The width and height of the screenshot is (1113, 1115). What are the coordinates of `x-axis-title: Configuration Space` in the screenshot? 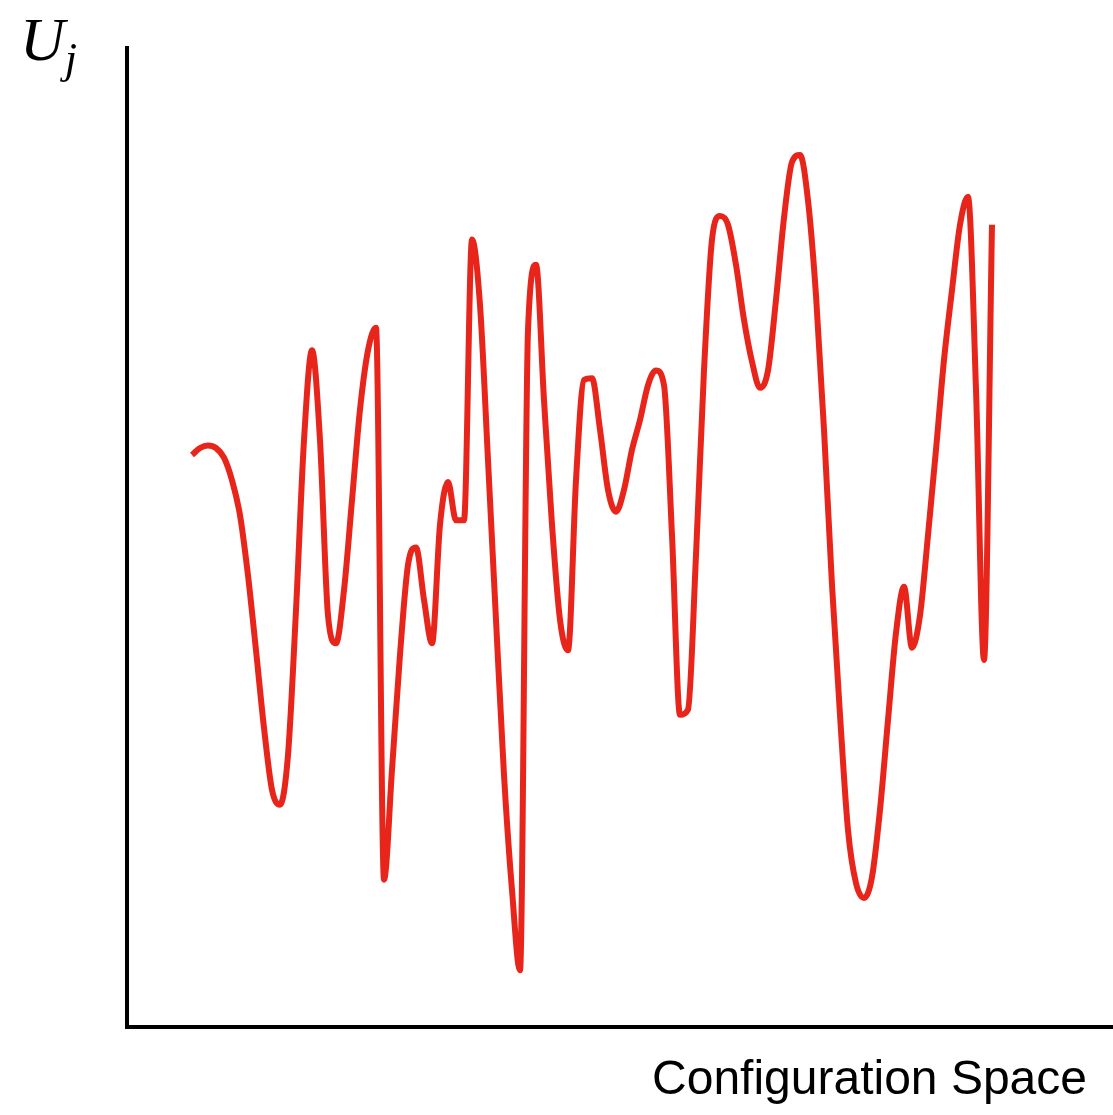 It's located at (869, 1078).